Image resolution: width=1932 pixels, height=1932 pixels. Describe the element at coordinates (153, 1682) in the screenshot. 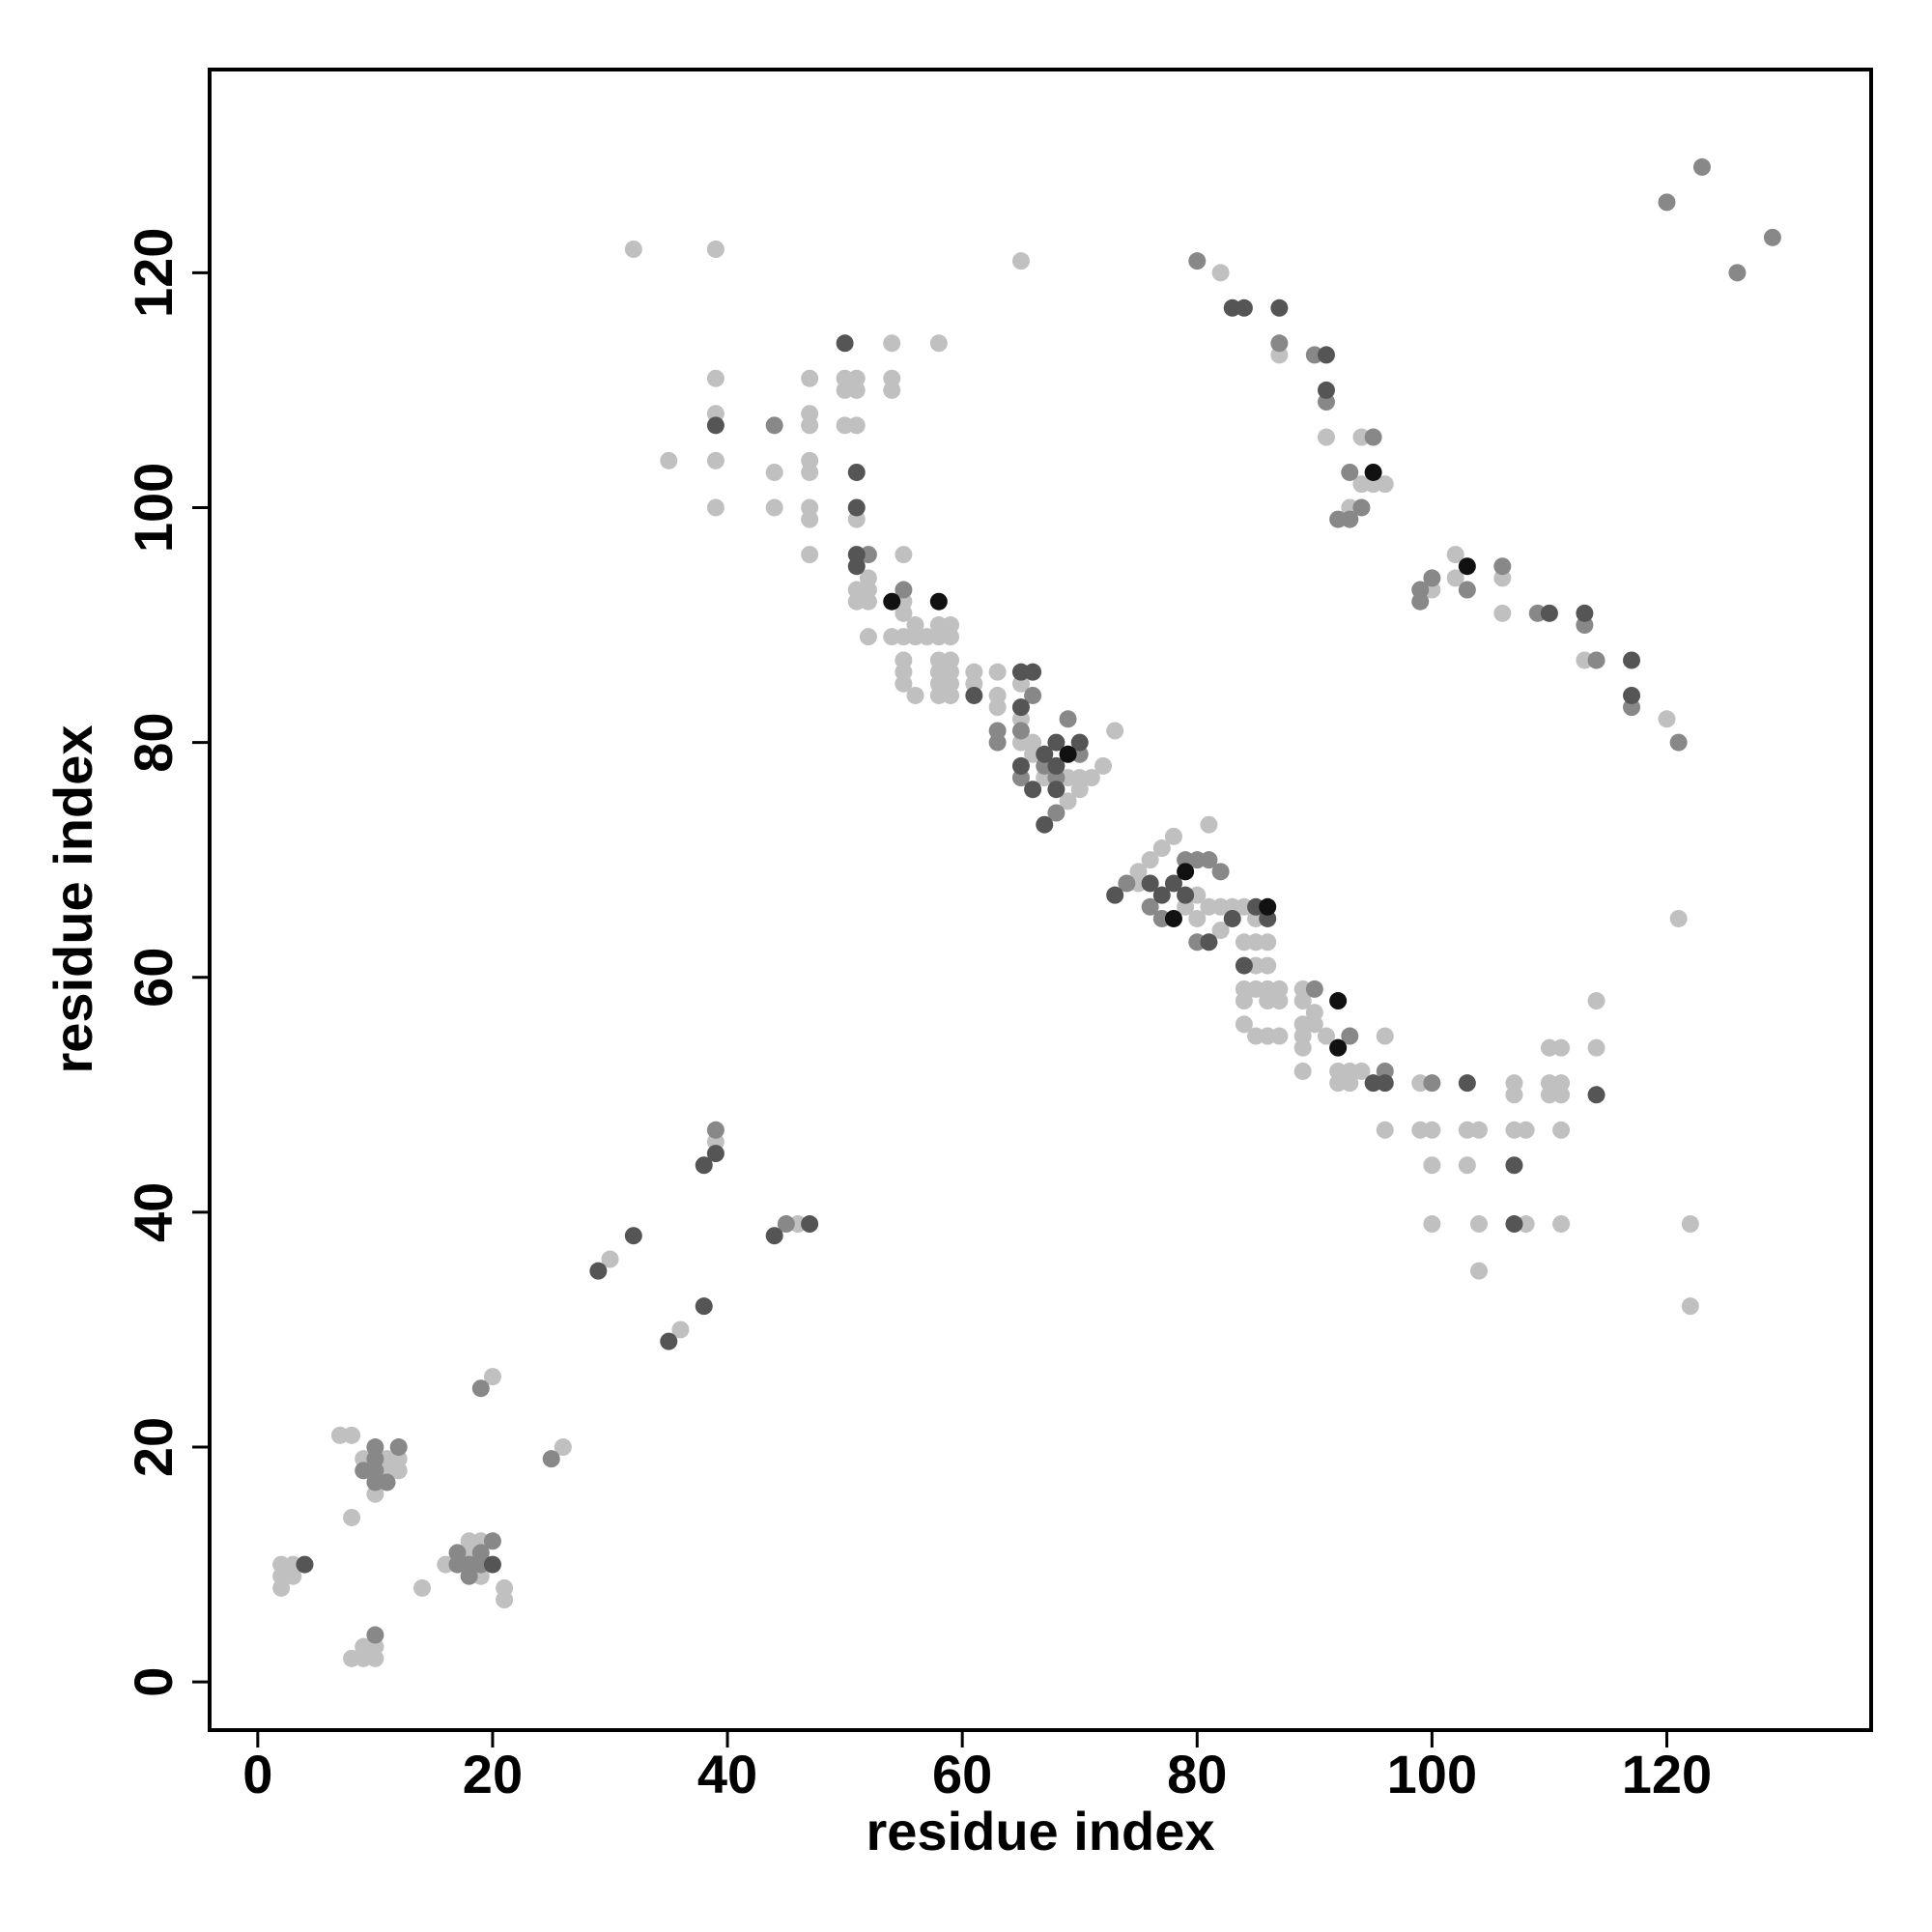

I see `y-tick-label: 0` at that location.